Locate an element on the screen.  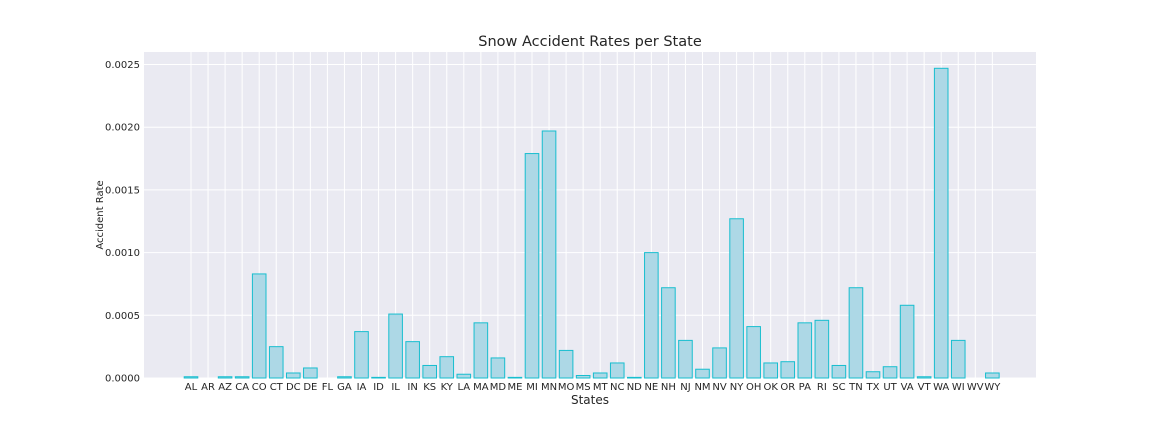
bar-al is located at coordinates (191, 377).